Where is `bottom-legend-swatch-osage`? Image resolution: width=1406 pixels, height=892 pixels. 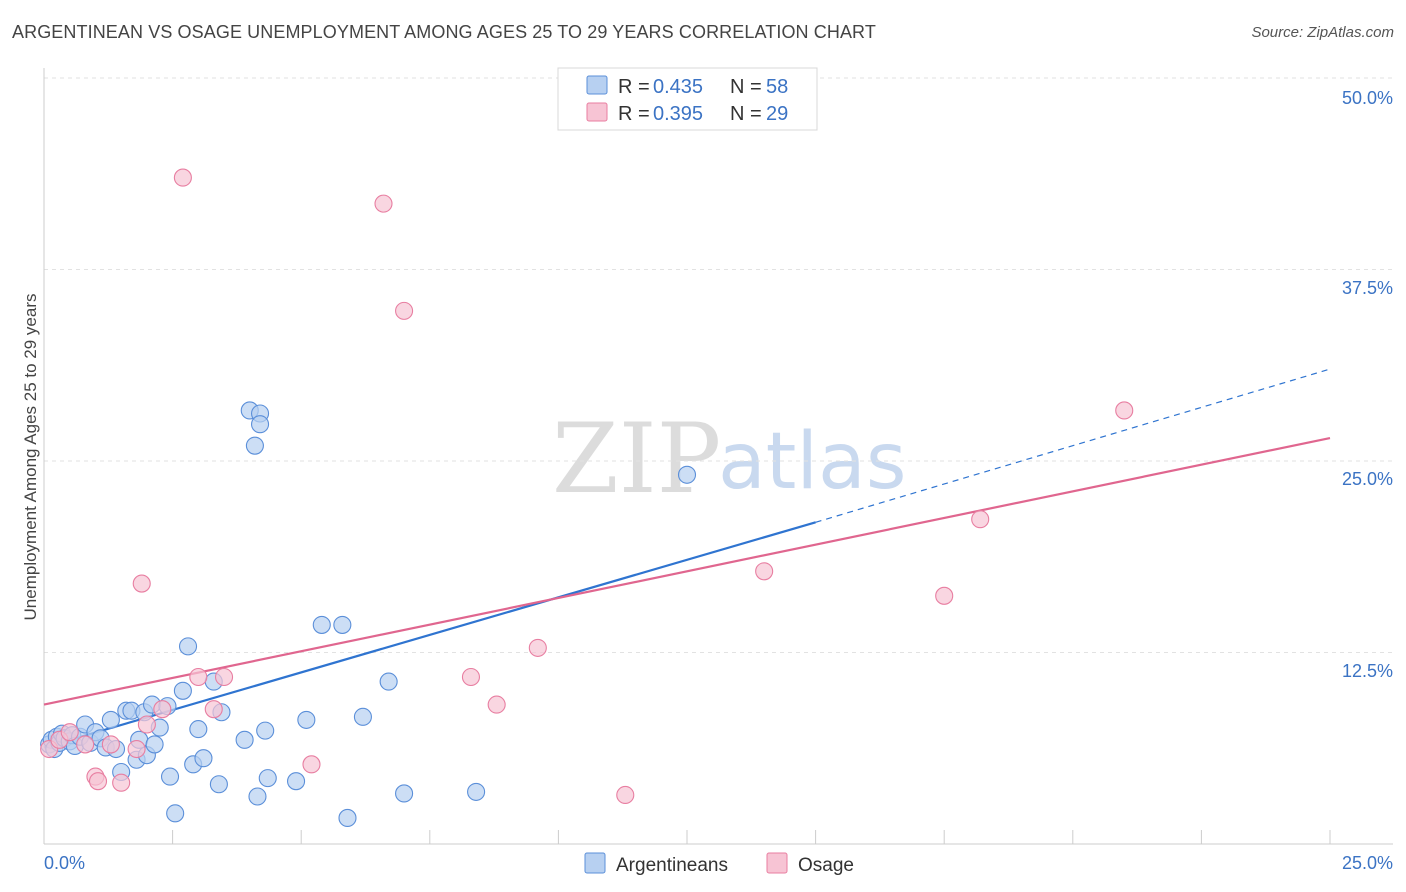
bottom-legend-swatch-osage is located at coordinates (777, 863).